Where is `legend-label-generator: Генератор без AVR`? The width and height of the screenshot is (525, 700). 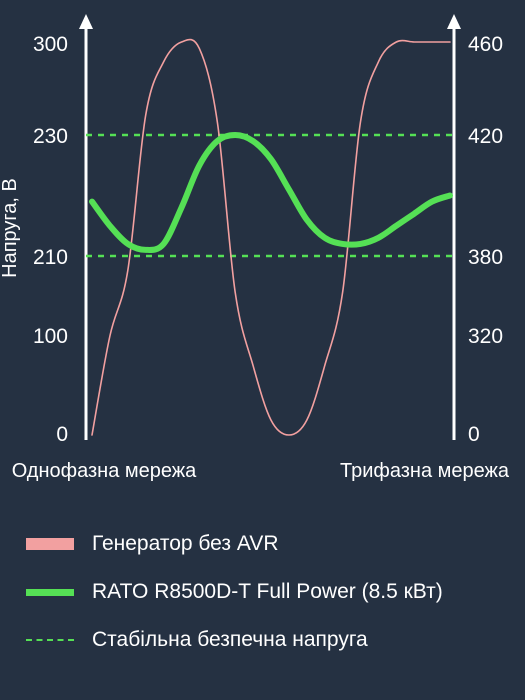 legend-label-generator: Генератор без AVR is located at coordinates (185, 543).